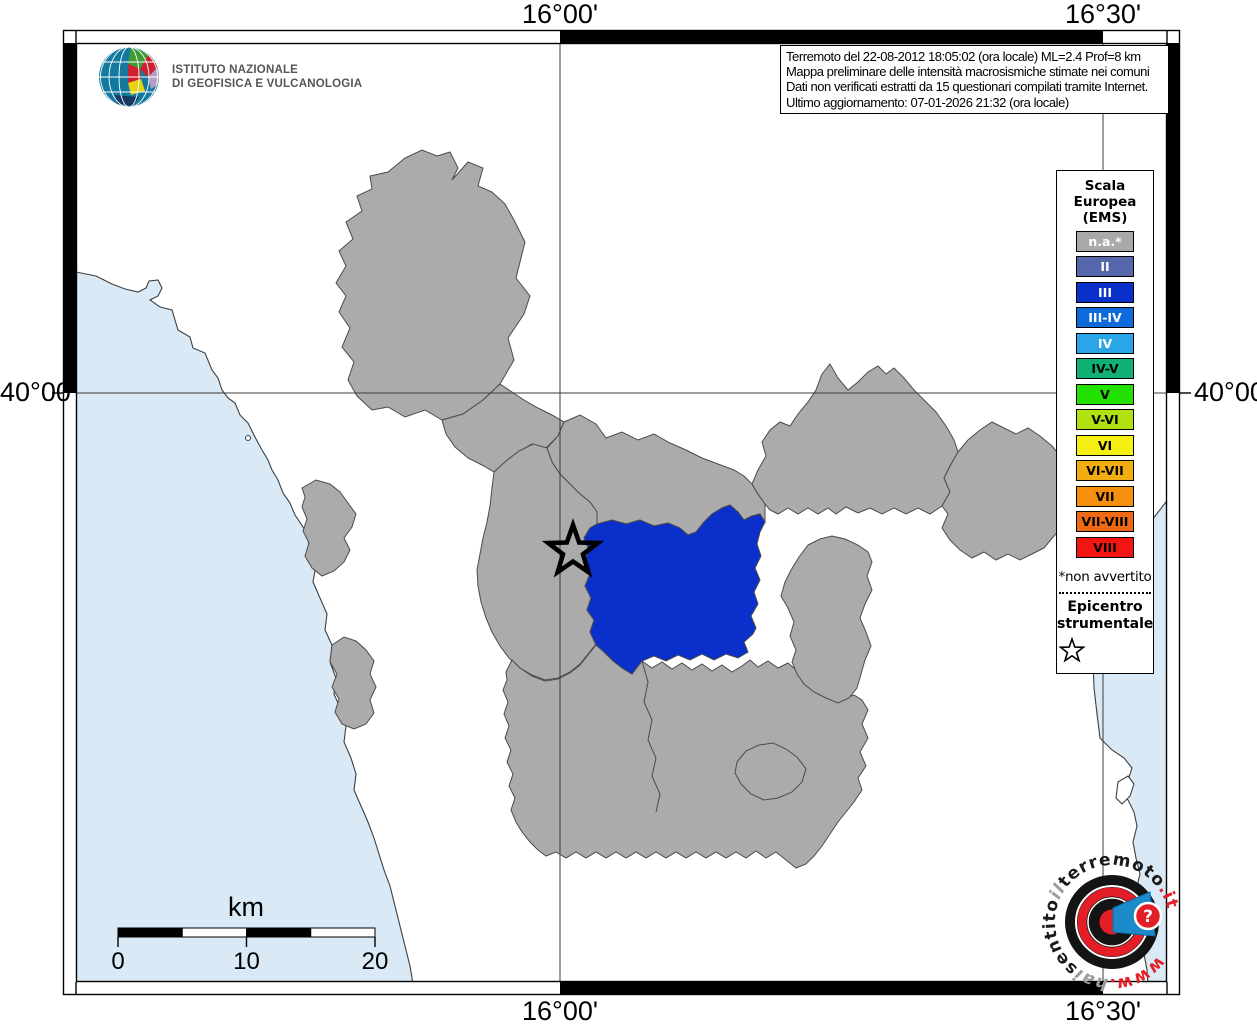 The image size is (1257, 1024). What do you see at coordinates (1105, 445) in the screenshot?
I see `legend-swatch-VI: VI` at bounding box center [1105, 445].